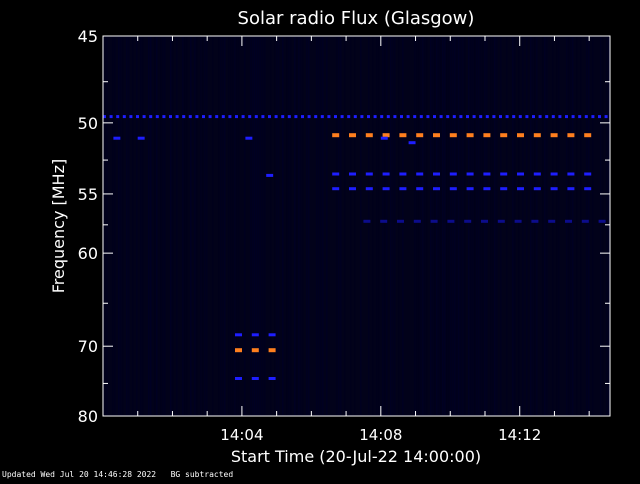 The height and width of the screenshot is (484, 640). Describe the element at coordinates (117, 138) in the screenshot. I see `feature-spot-51-a` at that location.